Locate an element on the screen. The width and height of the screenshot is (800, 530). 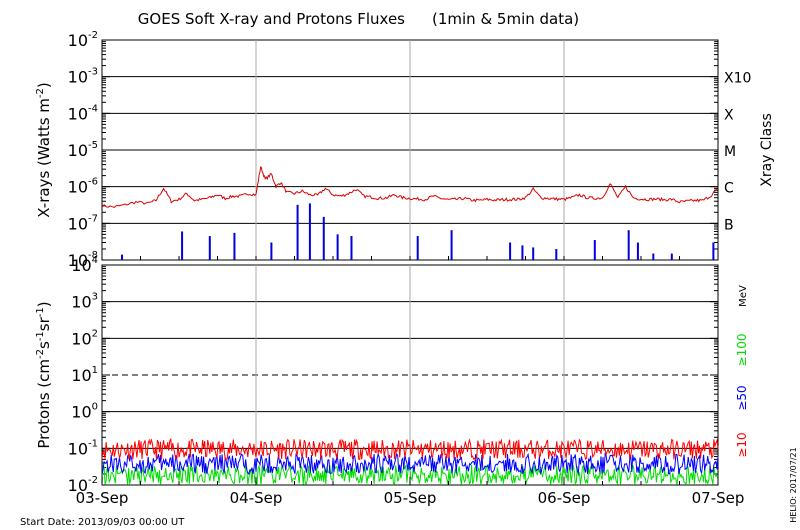
proton-tick-exp: -1 is located at coordinates (93, 443).